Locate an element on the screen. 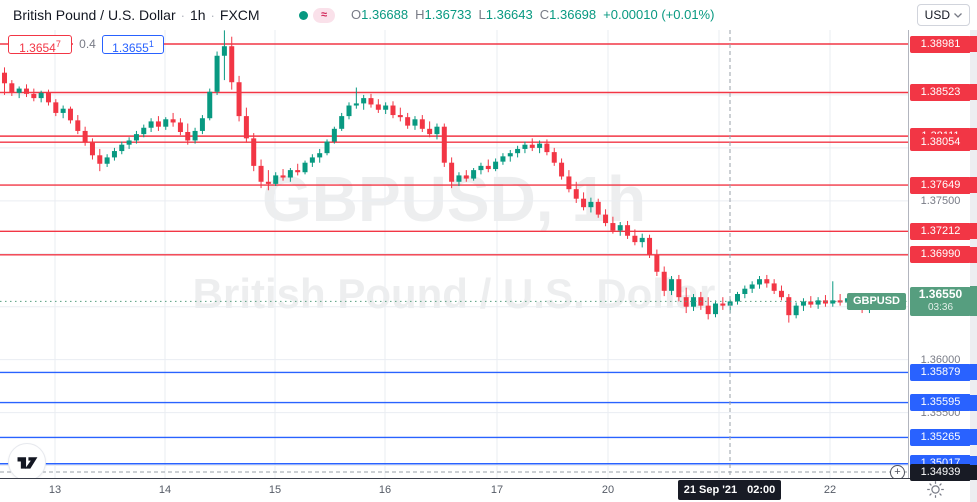 Image resolution: width=977 pixels, height=502 pixels. price-tick-label: 1.37500 is located at coordinates (940, 200).